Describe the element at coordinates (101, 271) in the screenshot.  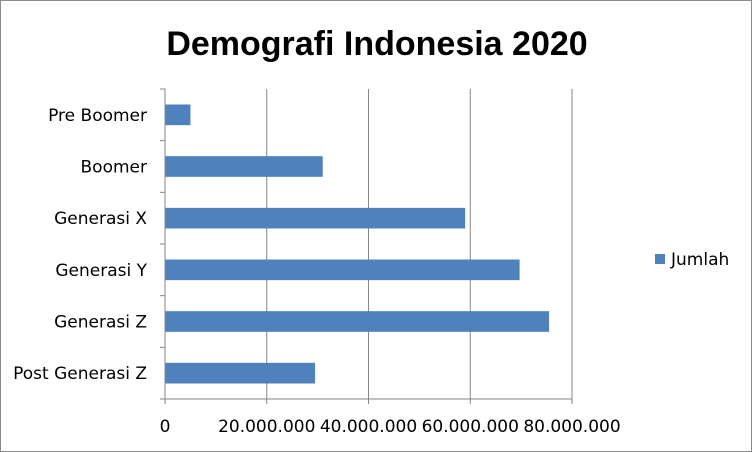
I see `category-label-3: Generasi Y` at that location.